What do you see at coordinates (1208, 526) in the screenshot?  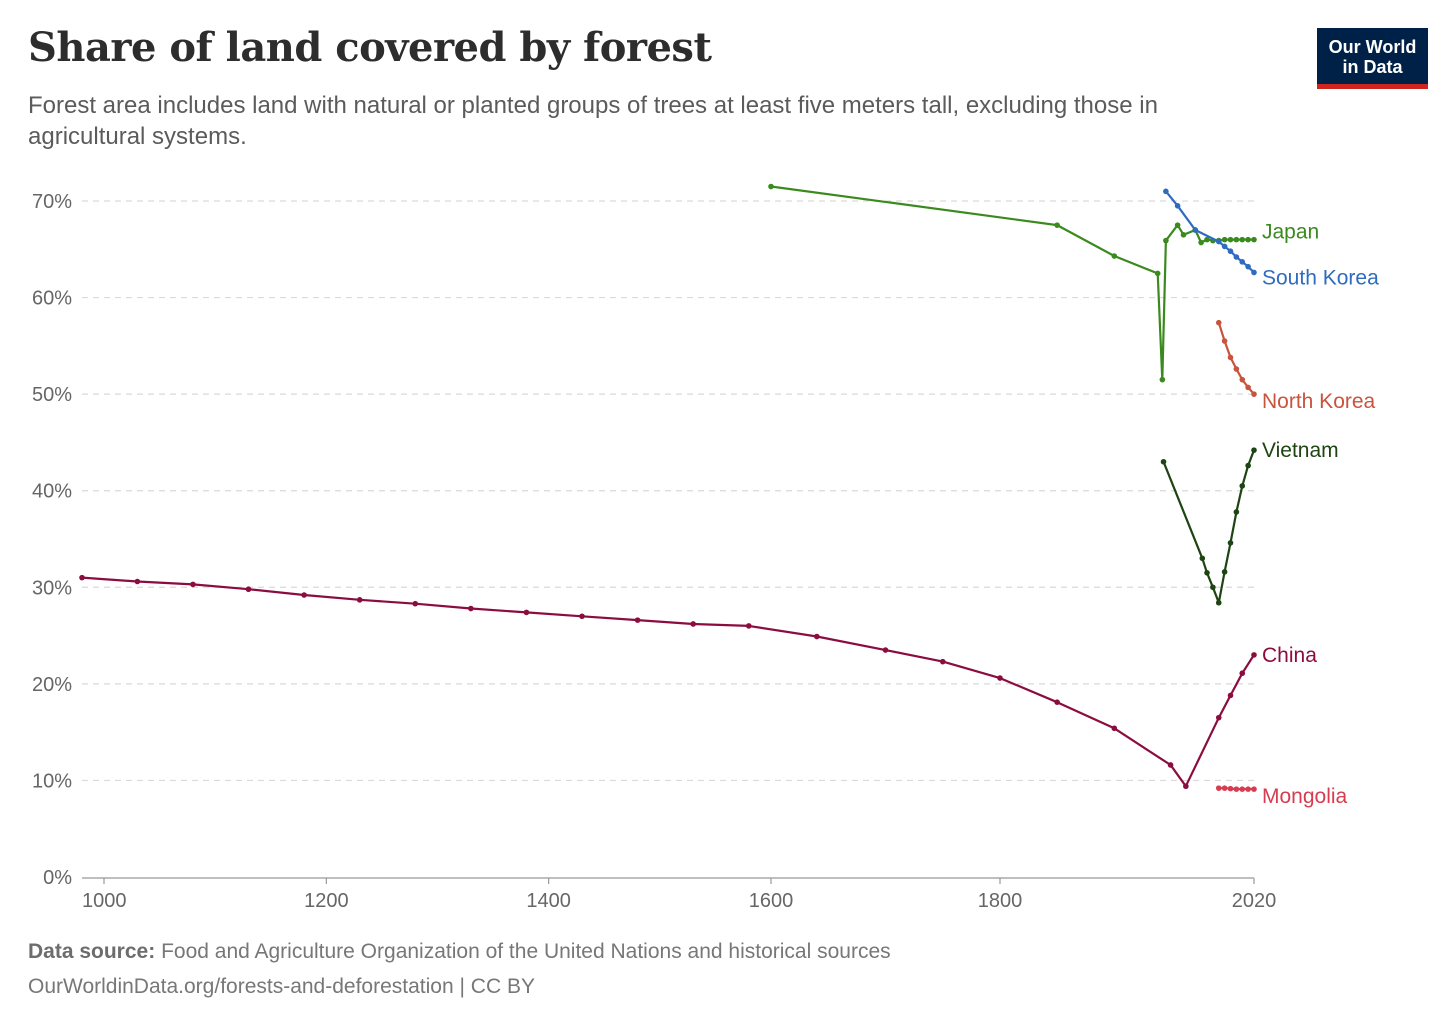 I see `series-vietnam` at bounding box center [1208, 526].